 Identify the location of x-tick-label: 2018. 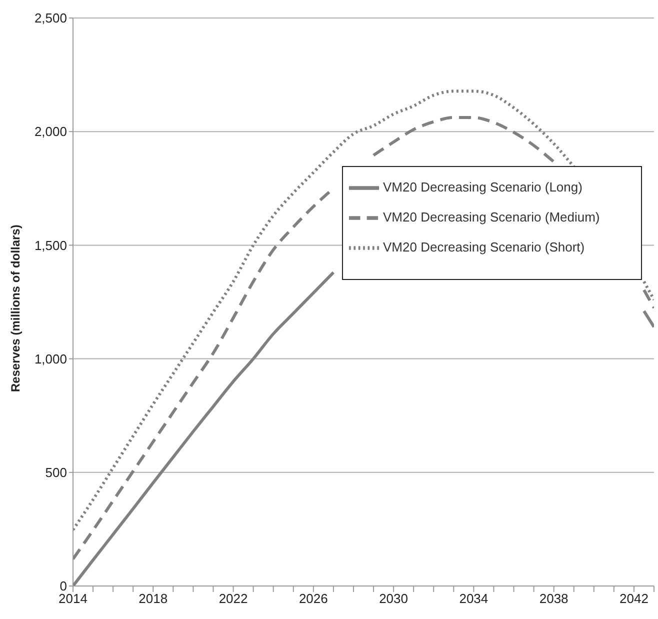
(153, 598).